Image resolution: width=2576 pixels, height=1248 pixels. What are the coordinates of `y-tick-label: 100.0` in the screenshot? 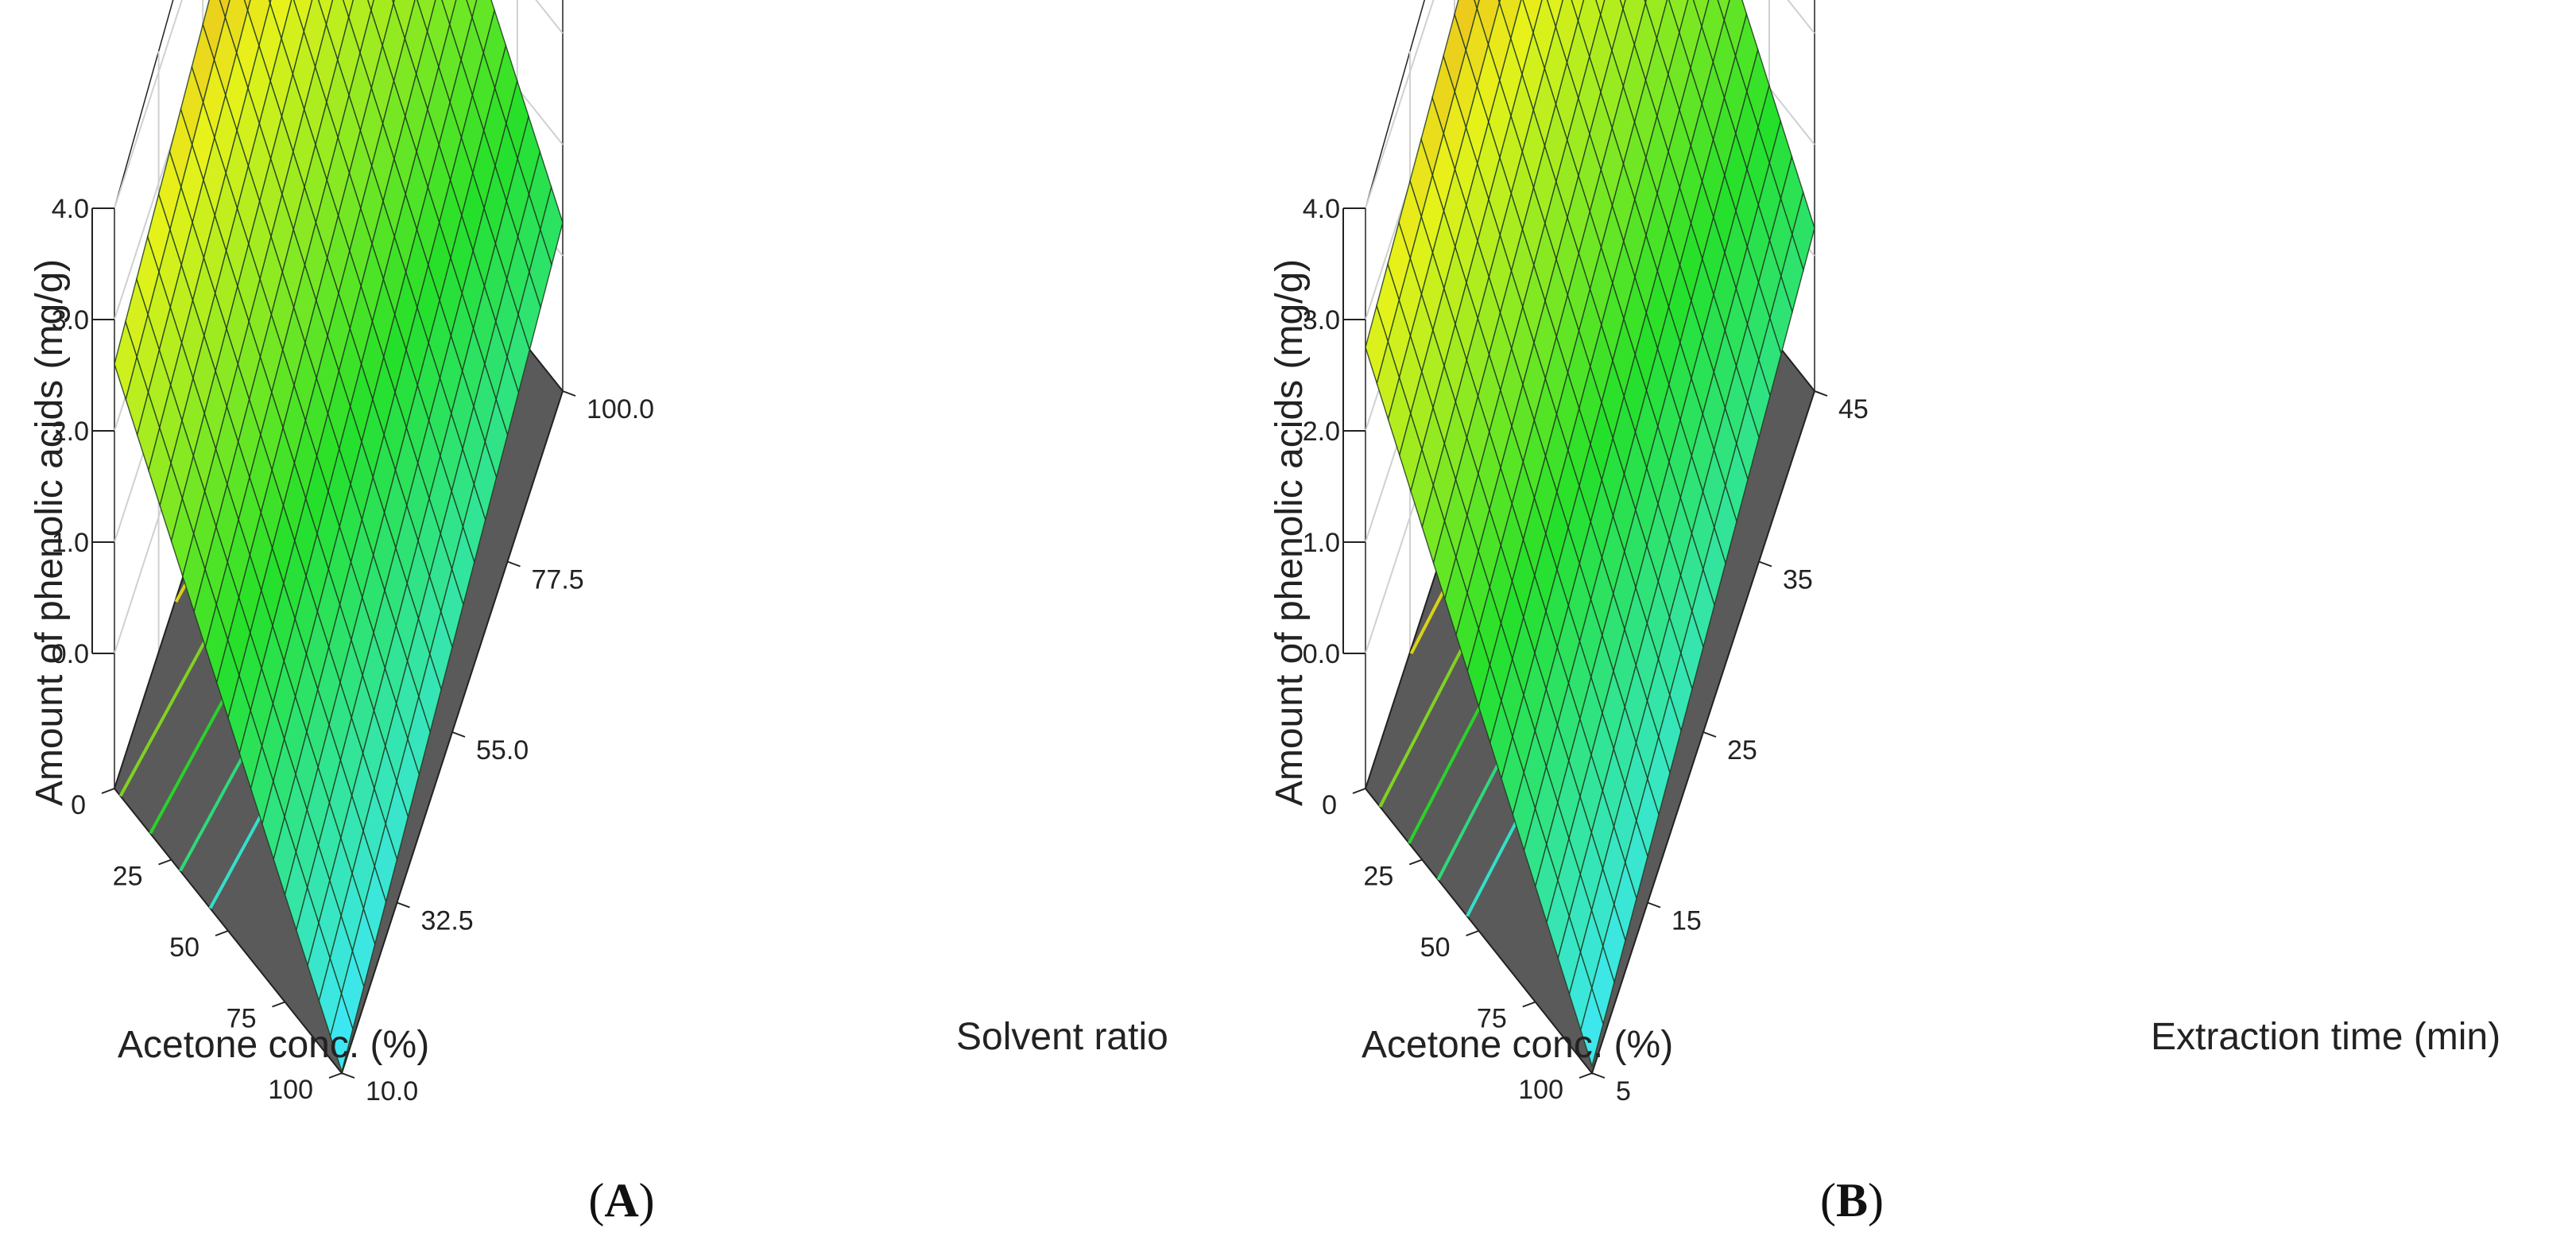 It's located at (620, 409).